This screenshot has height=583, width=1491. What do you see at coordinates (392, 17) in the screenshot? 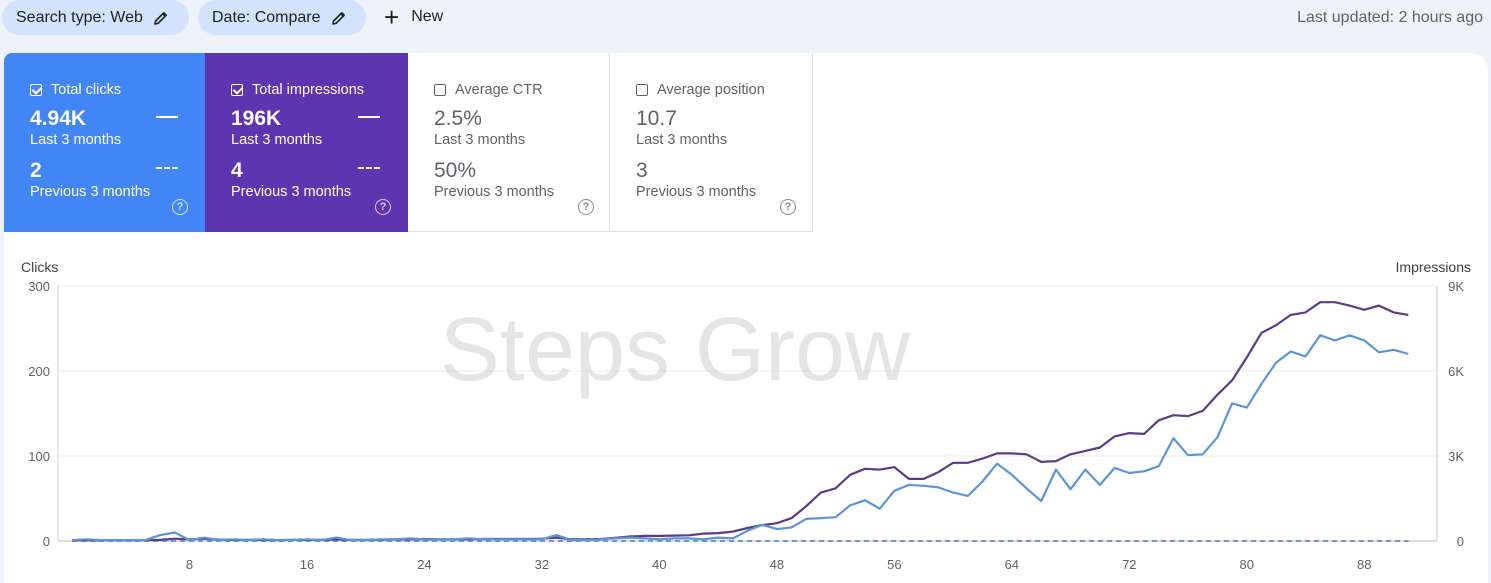
I see `plus-icon: +` at bounding box center [392, 17].